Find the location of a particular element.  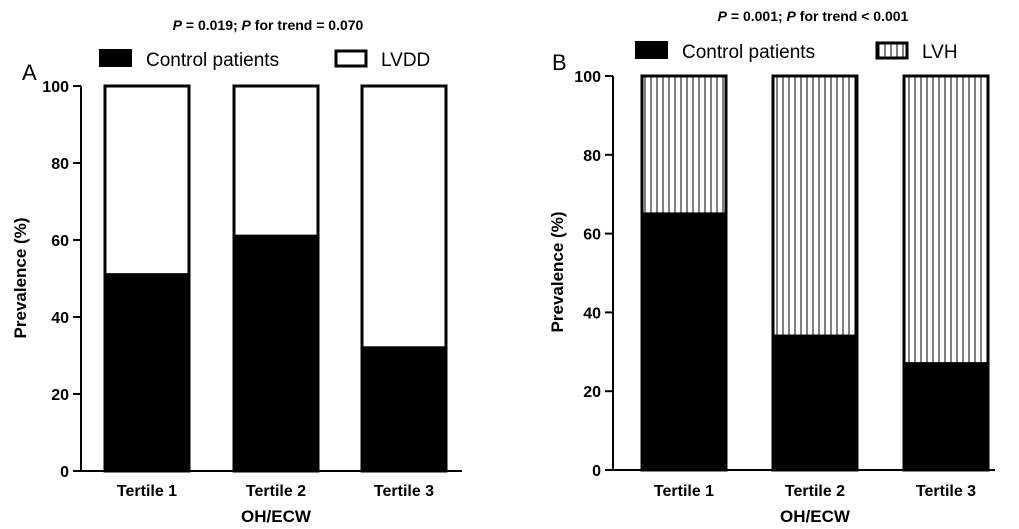

panel-b-y-ticks: 0 20 40 60 80 100 is located at coordinates (593, 274).